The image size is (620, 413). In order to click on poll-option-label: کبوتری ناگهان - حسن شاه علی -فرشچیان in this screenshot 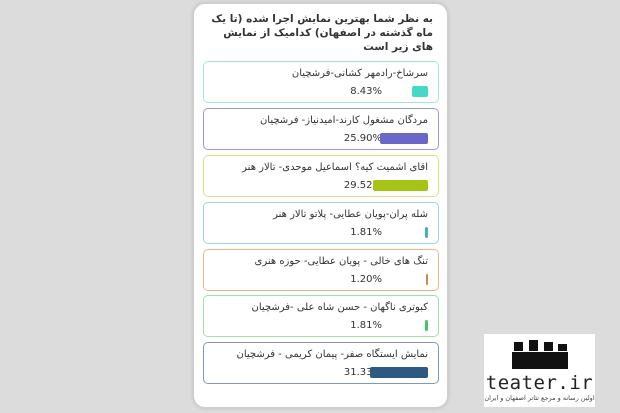, I will do `click(339, 307)`.